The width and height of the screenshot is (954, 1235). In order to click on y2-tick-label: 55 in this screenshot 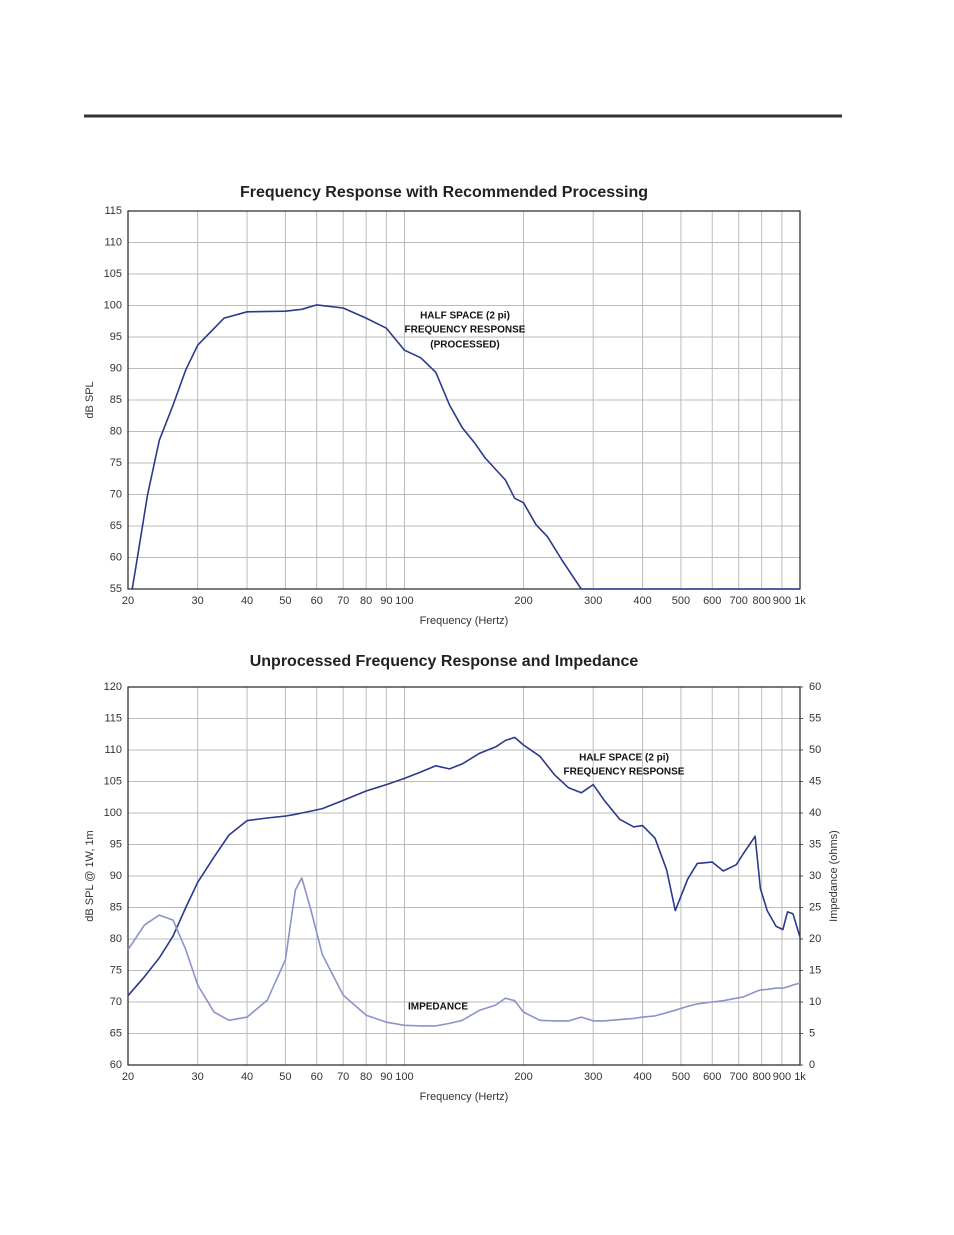, I will do `click(815, 718)`.